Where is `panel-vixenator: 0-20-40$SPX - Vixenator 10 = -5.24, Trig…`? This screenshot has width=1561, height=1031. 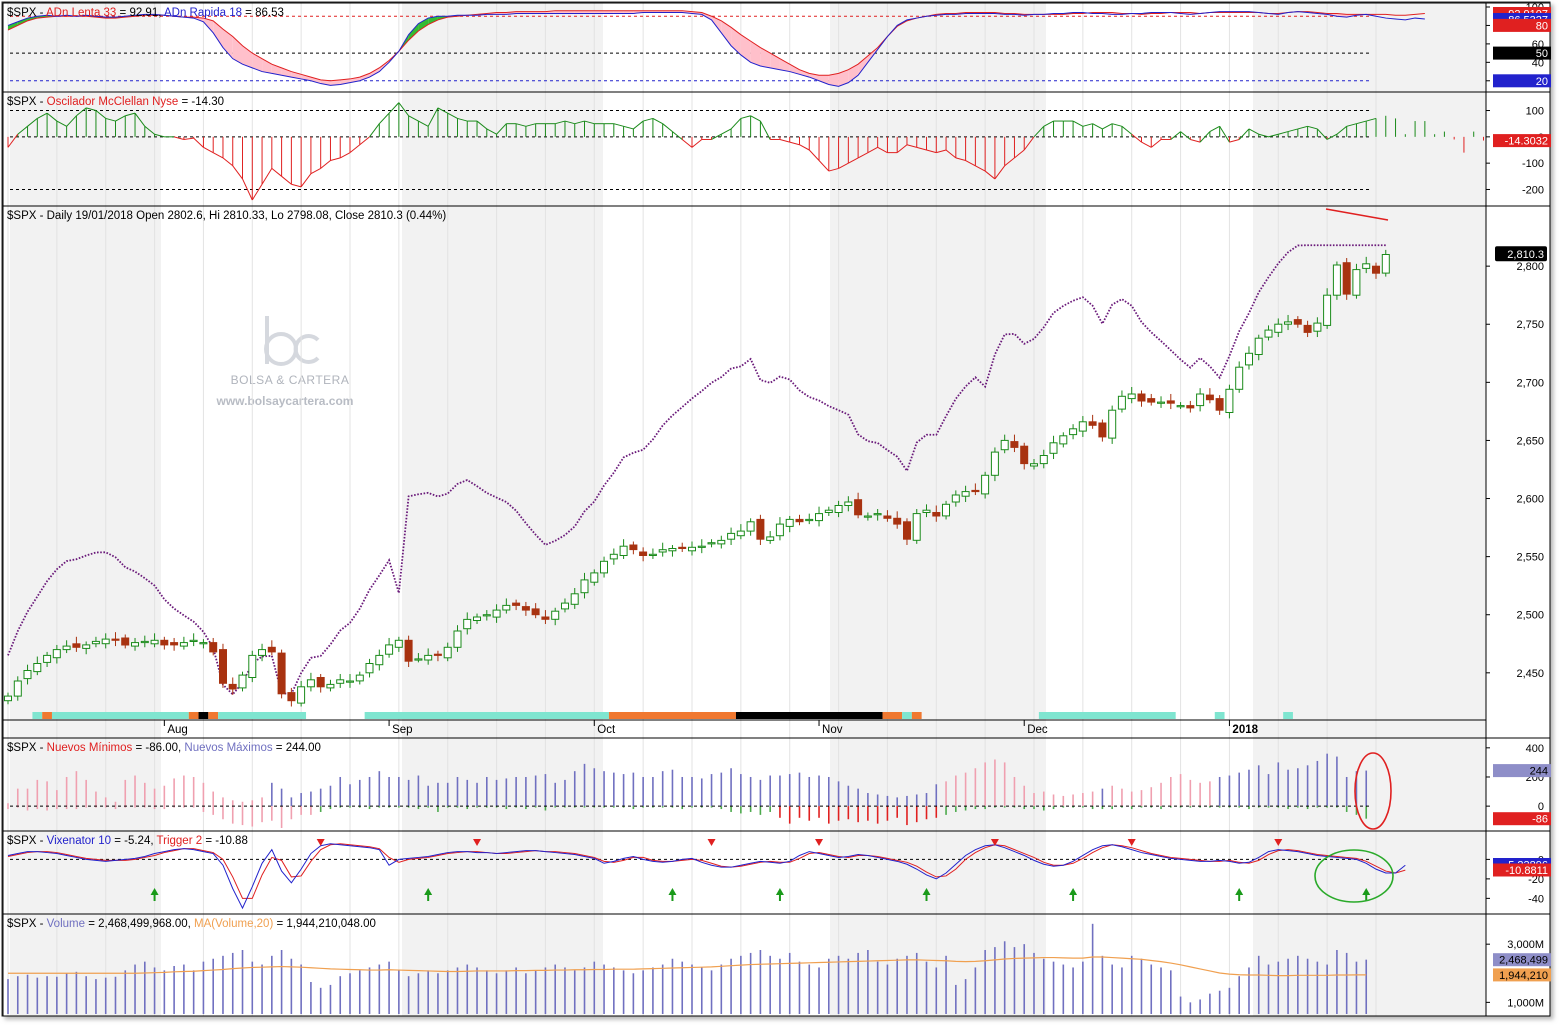
panel-vixenator: 0-20-40$SPX - Vixenator 10 = -5.24, Trig… is located at coordinates (776, 872).